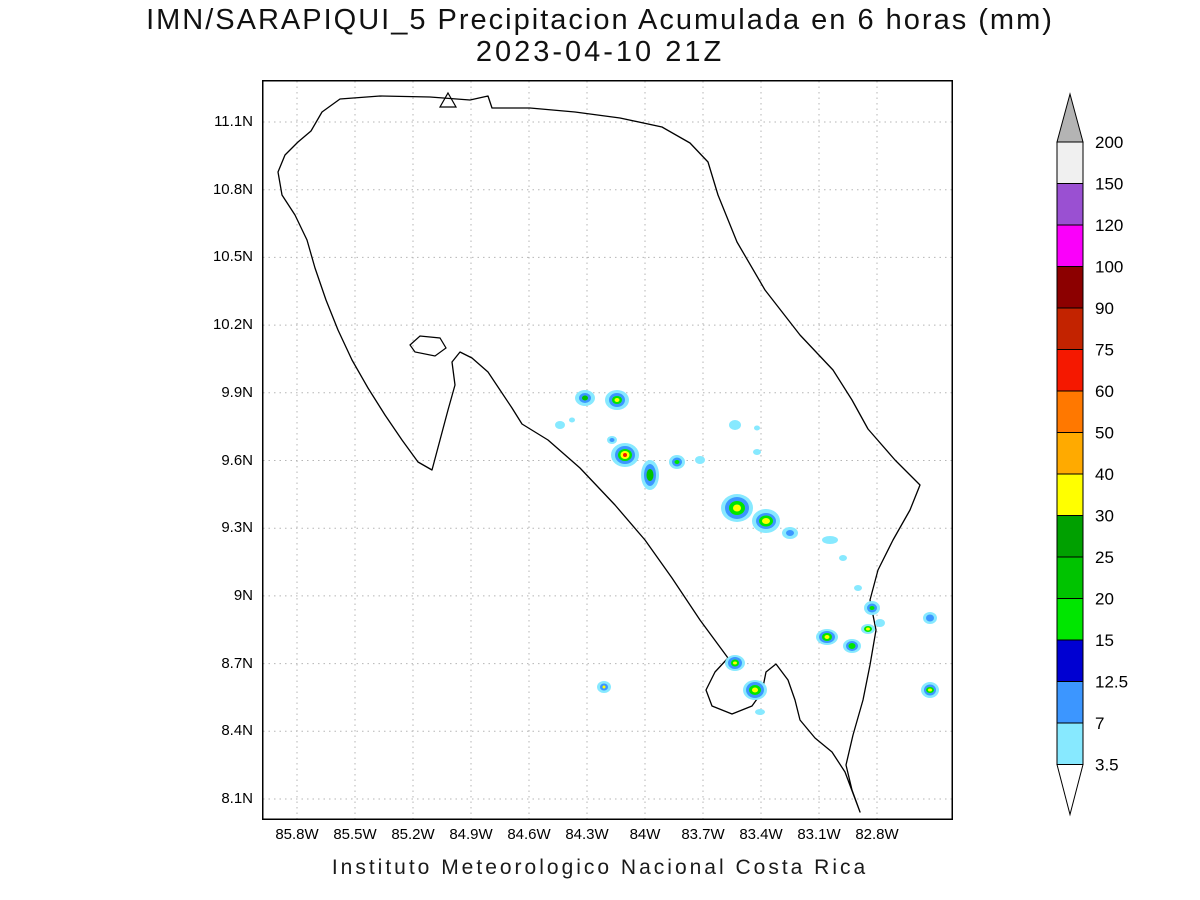 Image resolution: width=1200 pixels, height=900 pixels. Describe the element at coordinates (232, 257) in the screenshot. I see `lat-tick-label: 10.5N` at that location.